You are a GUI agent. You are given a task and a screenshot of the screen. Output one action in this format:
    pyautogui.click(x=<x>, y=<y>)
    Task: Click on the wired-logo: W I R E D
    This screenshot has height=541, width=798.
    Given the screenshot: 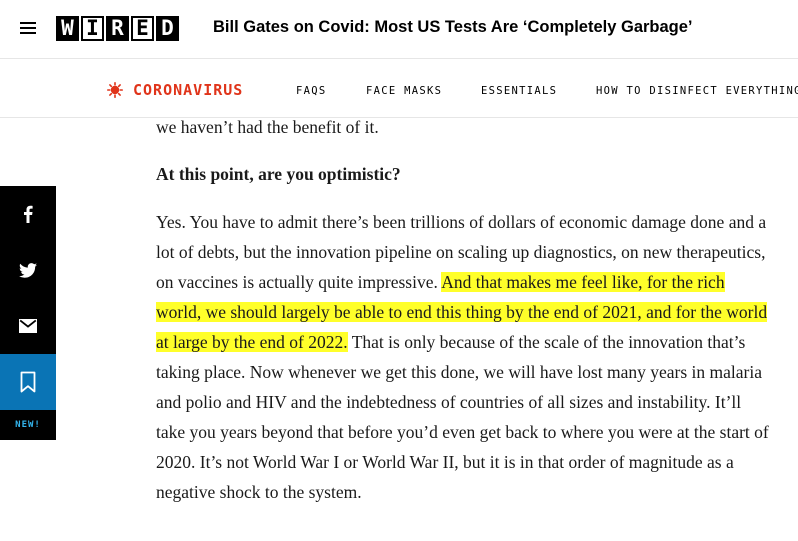 What is the action you would take?
    pyautogui.click(x=118, y=28)
    